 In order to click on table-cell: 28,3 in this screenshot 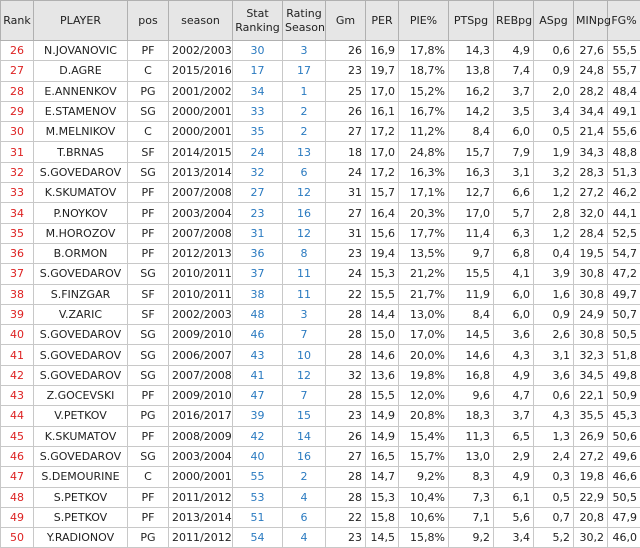, I will do `click(590, 172)`.